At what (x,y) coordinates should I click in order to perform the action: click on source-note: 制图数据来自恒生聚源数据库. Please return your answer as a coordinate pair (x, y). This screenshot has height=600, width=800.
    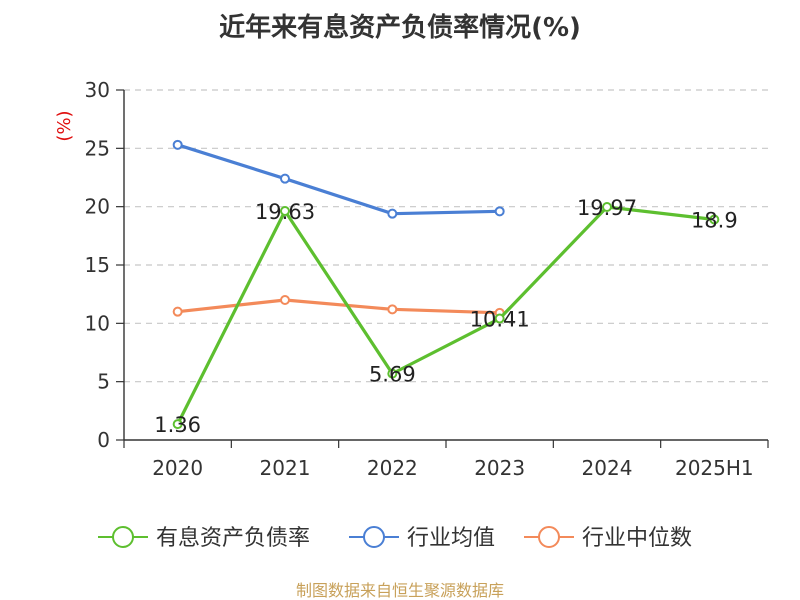
    Looking at the image, I should click on (400, 590).